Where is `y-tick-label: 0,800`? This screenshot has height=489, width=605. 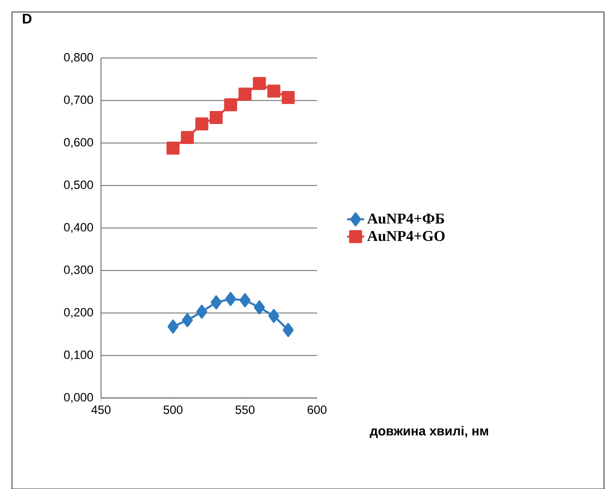 y-tick-label: 0,800 is located at coordinates (79, 58).